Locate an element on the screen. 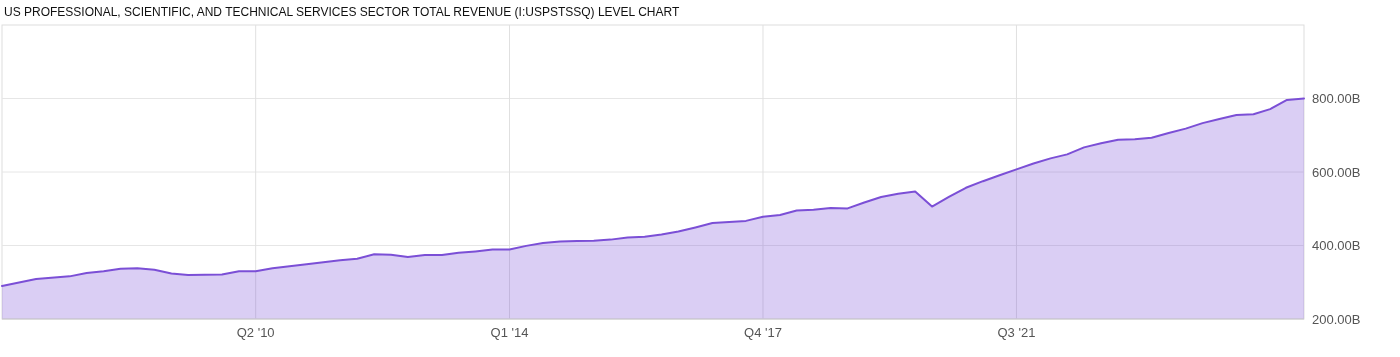 The height and width of the screenshot is (357, 1400). y-tick-label: 200.00B is located at coordinates (1336, 319).